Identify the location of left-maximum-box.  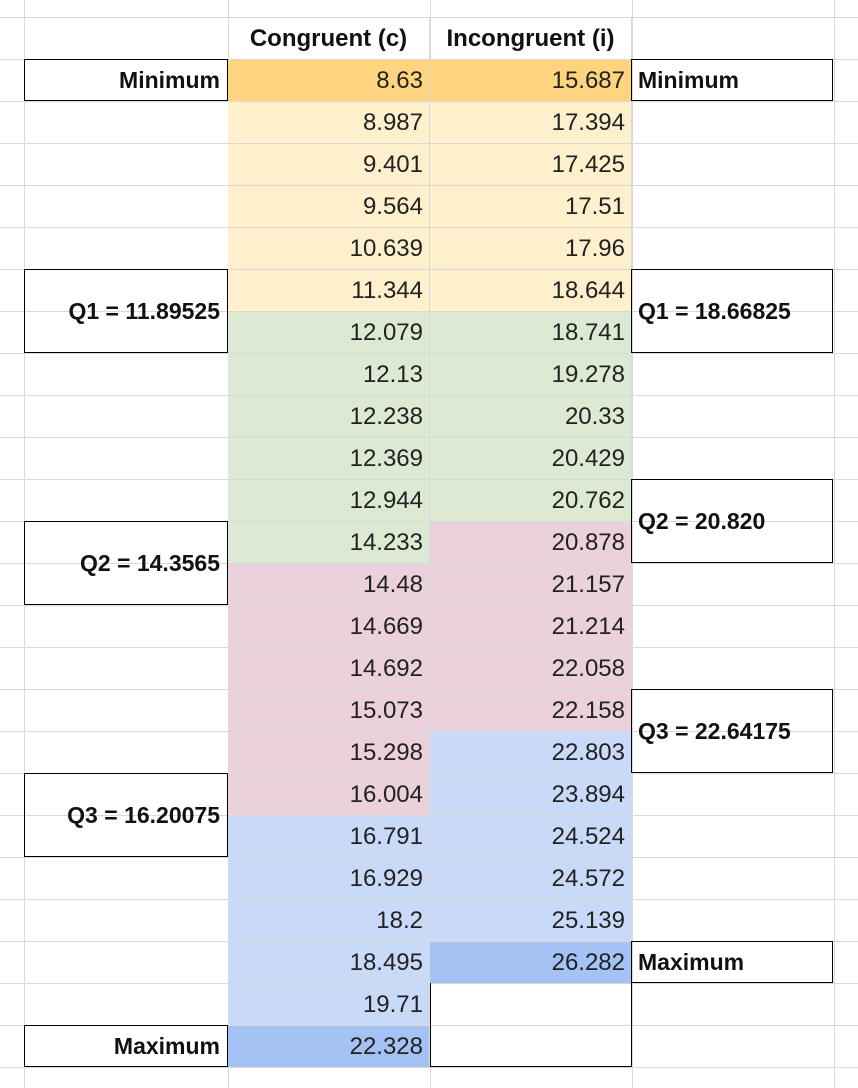
(126, 1046).